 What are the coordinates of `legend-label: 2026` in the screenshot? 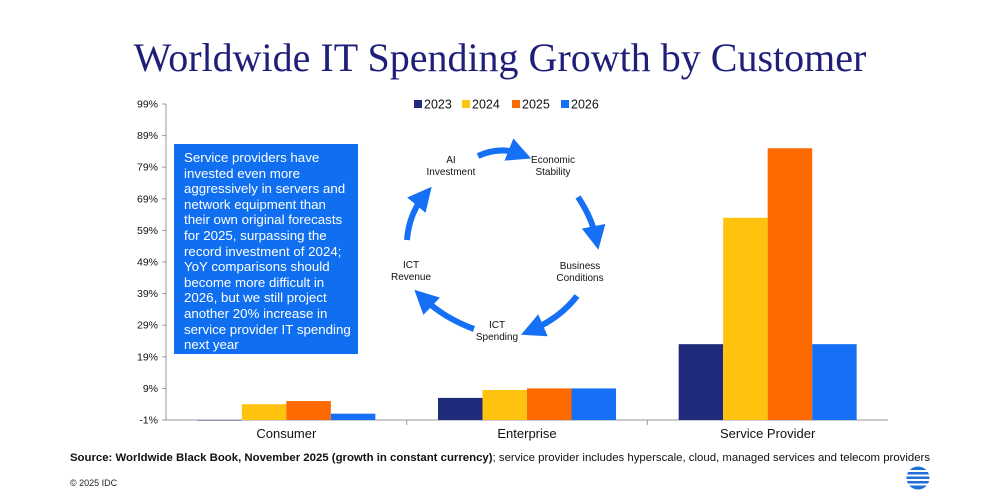 It's located at (585, 105).